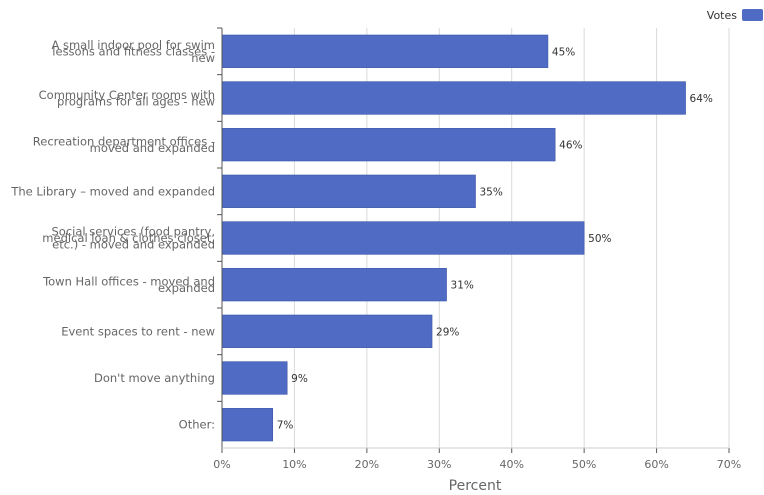  Describe the element at coordinates (133, 245) in the screenshot. I see `category-label-line: etc.) - moved and expanded` at that location.